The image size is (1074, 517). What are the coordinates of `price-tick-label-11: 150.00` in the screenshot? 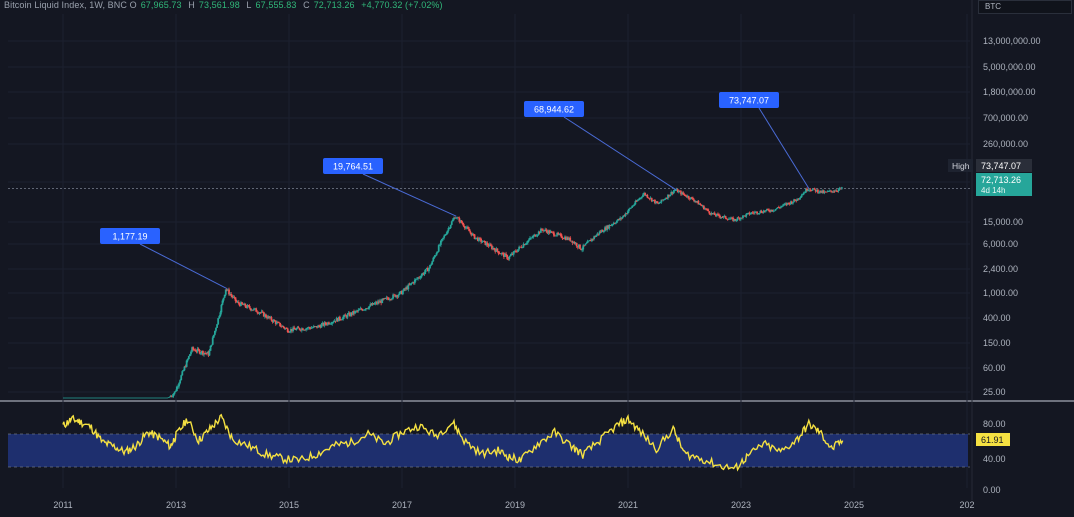 It's located at (997, 343).